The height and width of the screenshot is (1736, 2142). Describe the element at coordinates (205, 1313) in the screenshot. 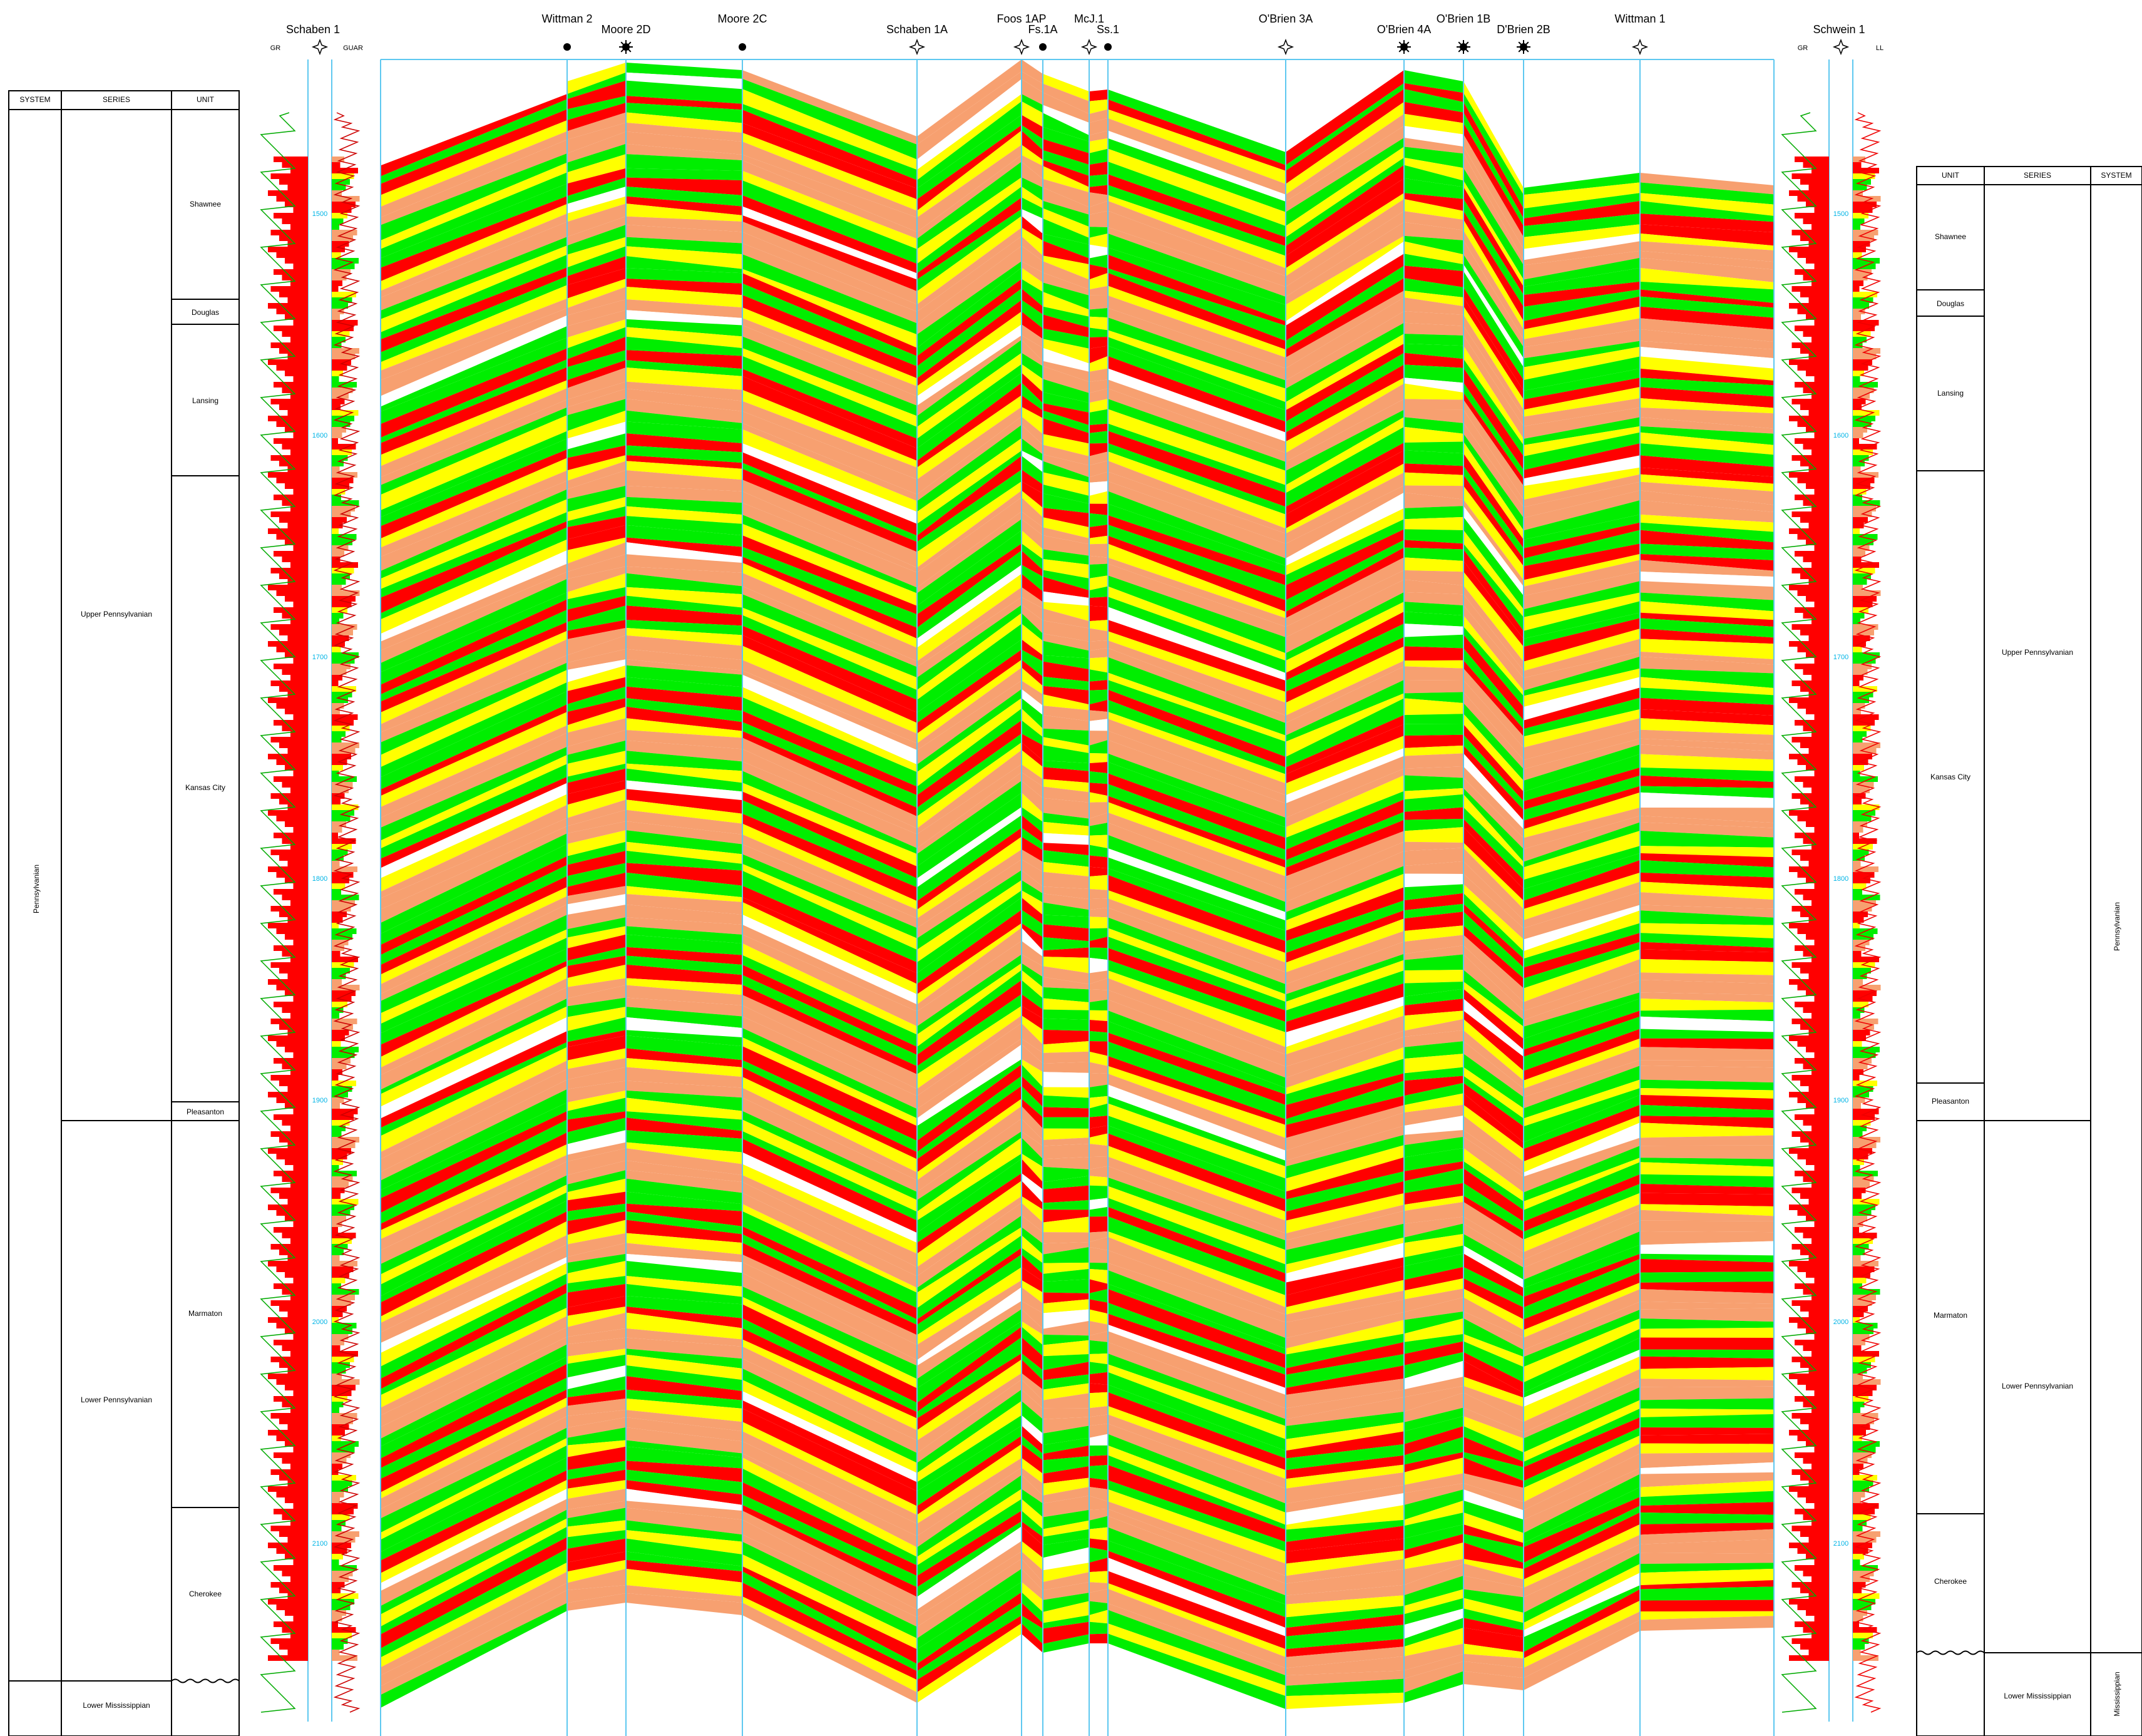

I see `left-unit-marmaton: Marmaton` at that location.